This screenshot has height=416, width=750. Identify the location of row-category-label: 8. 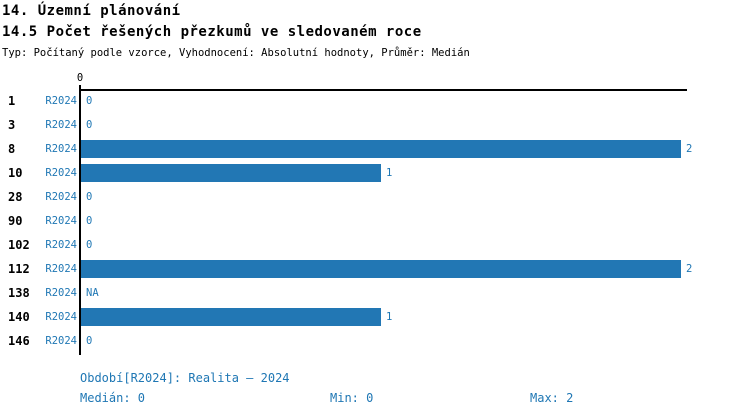
(12, 149).